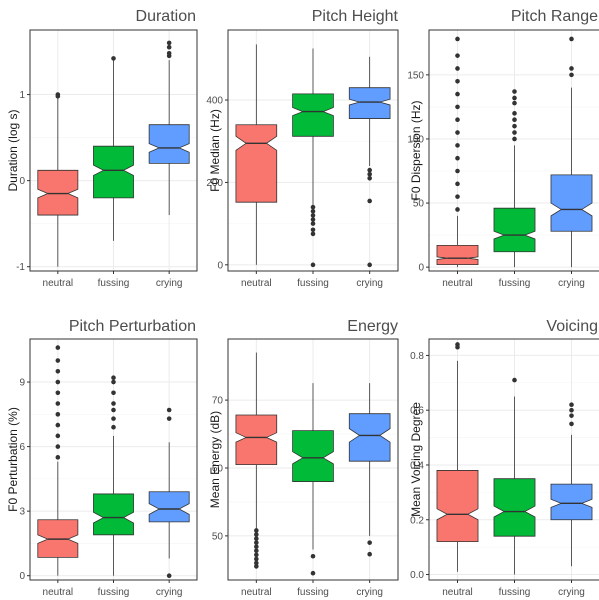 The width and height of the screenshot is (599, 600). Describe the element at coordinates (218, 536) in the screenshot. I see `y-tick-label: 50` at that location.